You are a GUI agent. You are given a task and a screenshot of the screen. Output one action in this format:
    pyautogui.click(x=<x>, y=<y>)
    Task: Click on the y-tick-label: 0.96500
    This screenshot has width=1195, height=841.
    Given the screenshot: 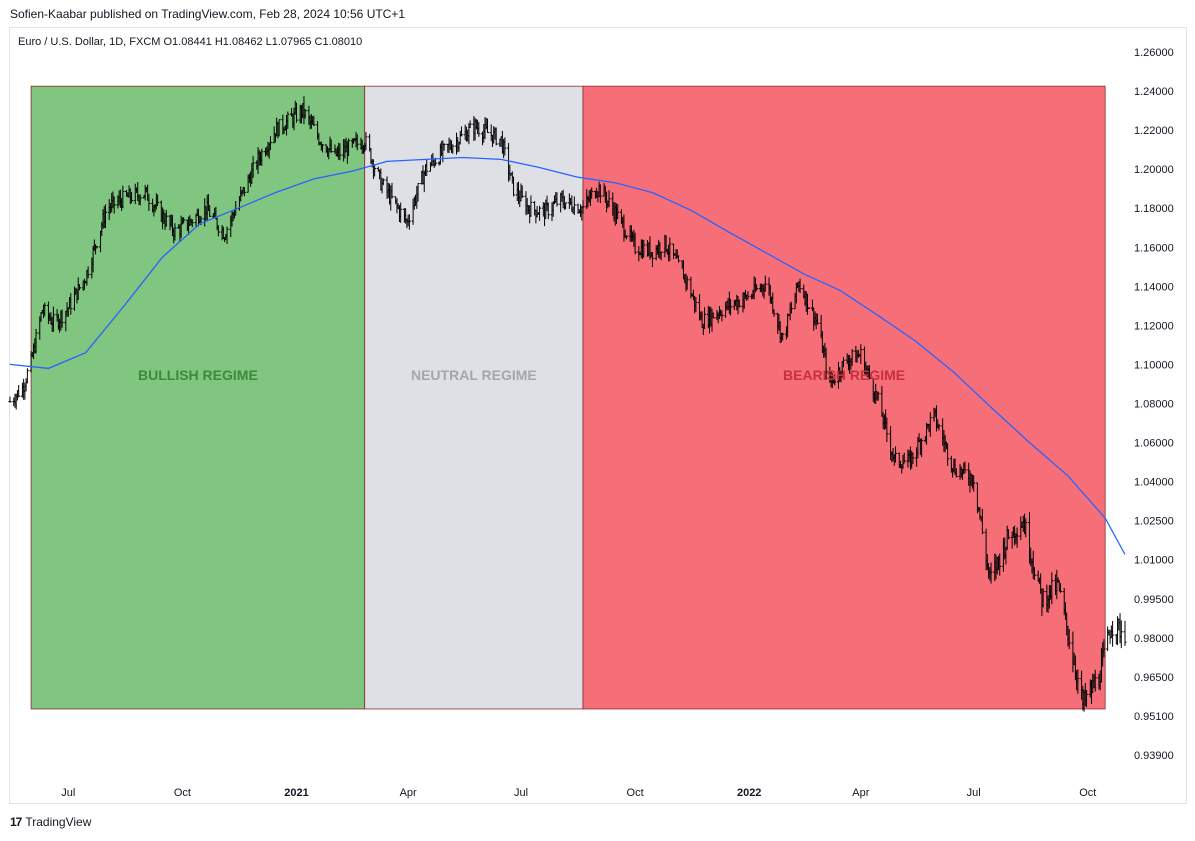 What is the action you would take?
    pyautogui.click(x=1154, y=678)
    